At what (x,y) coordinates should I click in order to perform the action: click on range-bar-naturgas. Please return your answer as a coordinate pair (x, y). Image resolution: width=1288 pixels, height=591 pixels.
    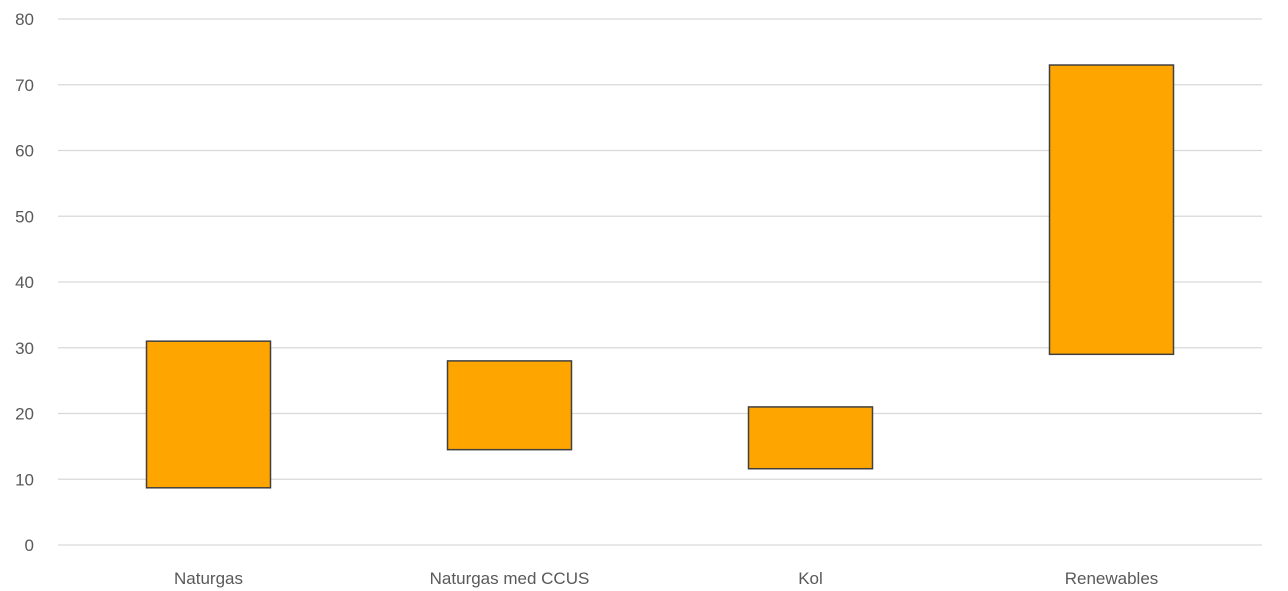
    Looking at the image, I should click on (208, 414).